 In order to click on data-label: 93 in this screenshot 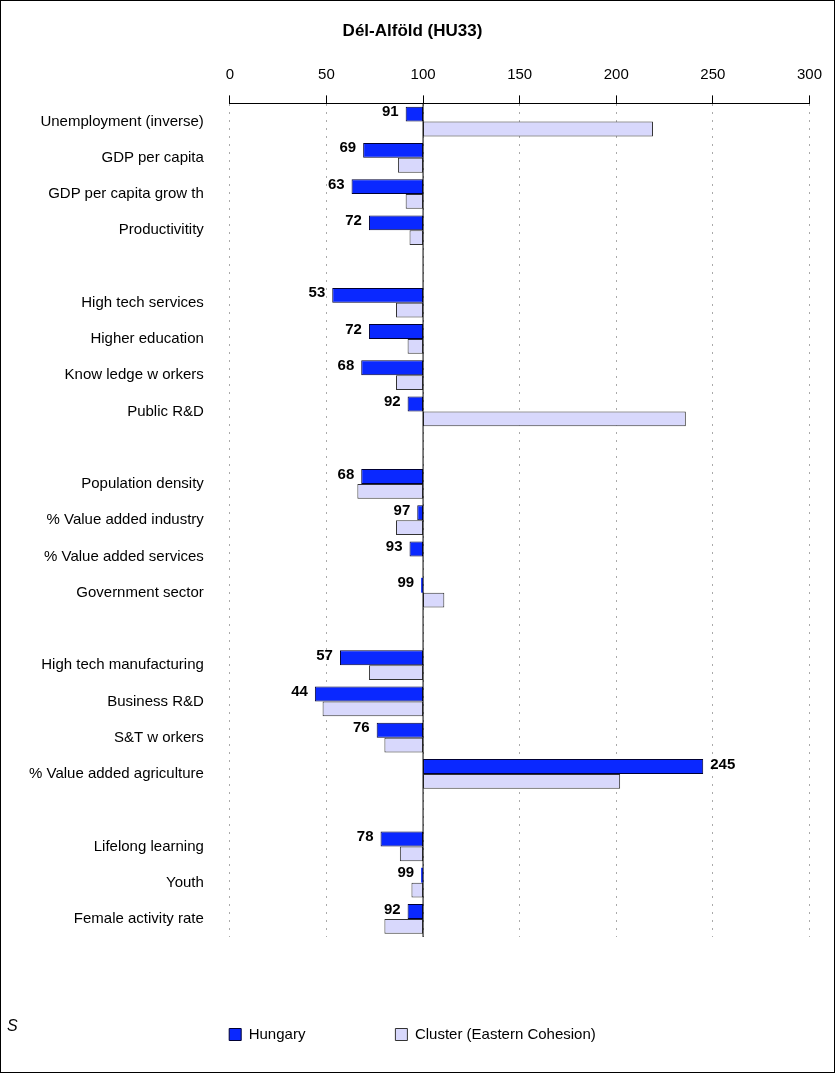, I will do `click(394, 546)`.